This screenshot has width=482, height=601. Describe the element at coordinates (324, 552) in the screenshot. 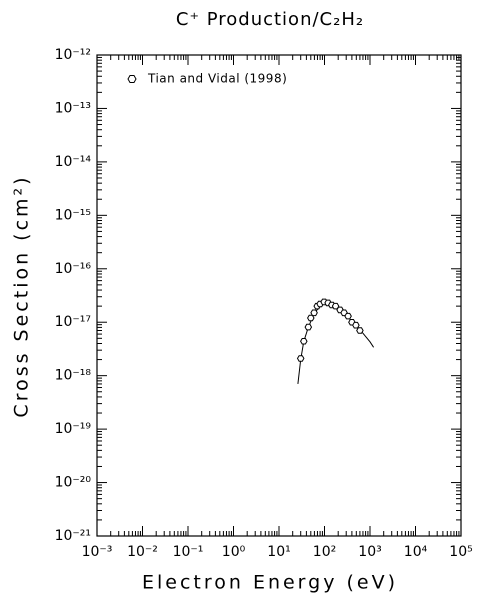

I see `x-tick-label: 10²` at that location.